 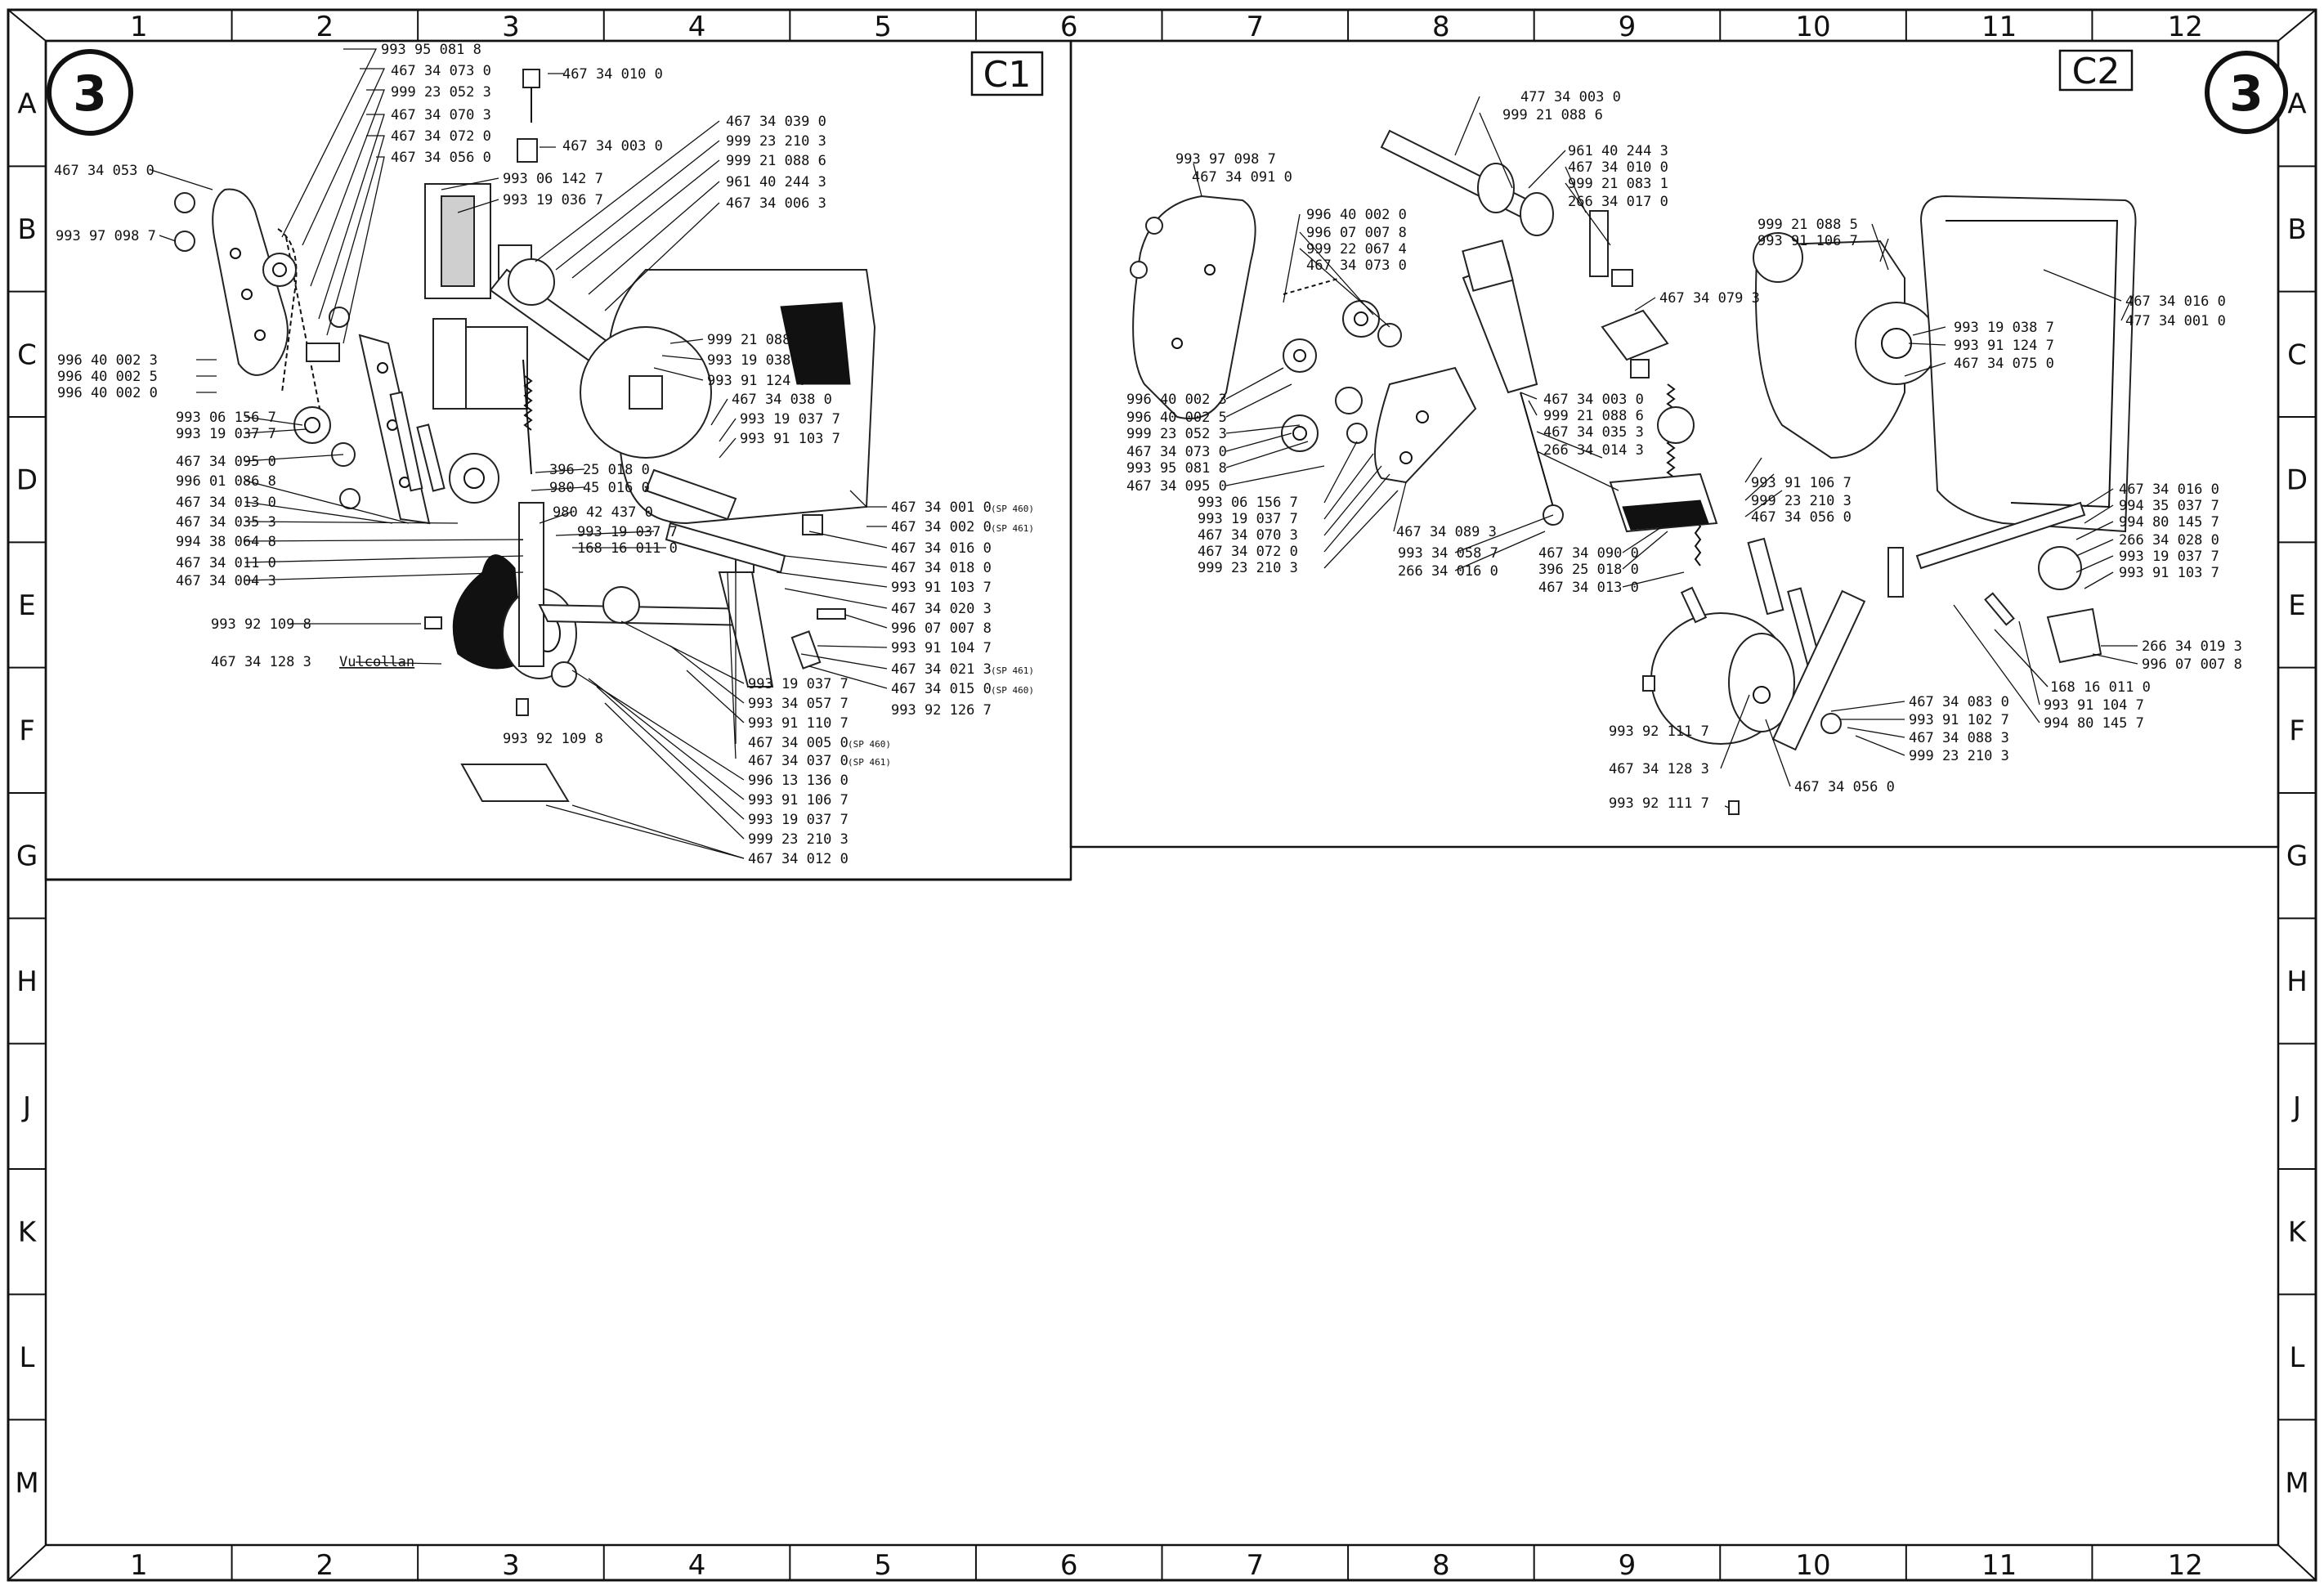 I want to click on grid-row-label: B, so click(x=26, y=229).